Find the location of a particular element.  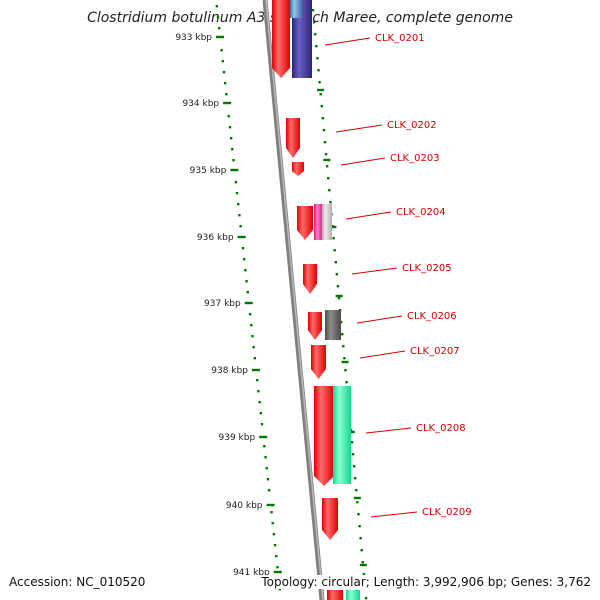

gene-label: CLK_0207 is located at coordinates (435, 351).